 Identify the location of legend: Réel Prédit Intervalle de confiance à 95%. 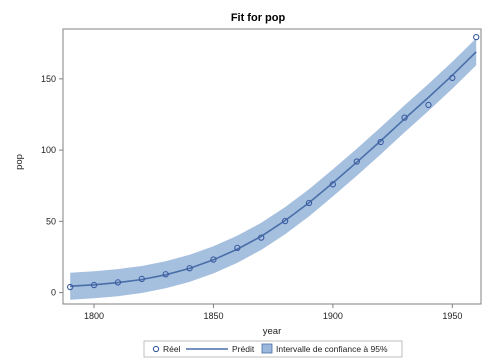
(273, 349).